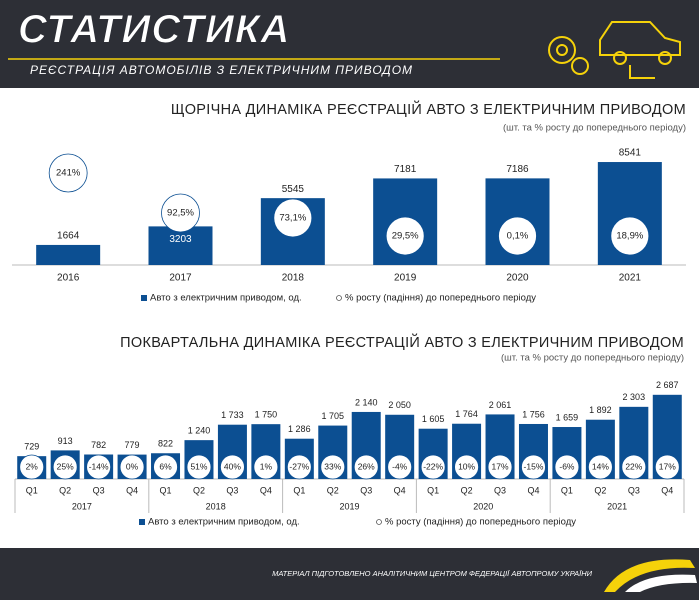  Describe the element at coordinates (266, 415) in the screenshot. I see `bar-value-label: 1 750` at that location.